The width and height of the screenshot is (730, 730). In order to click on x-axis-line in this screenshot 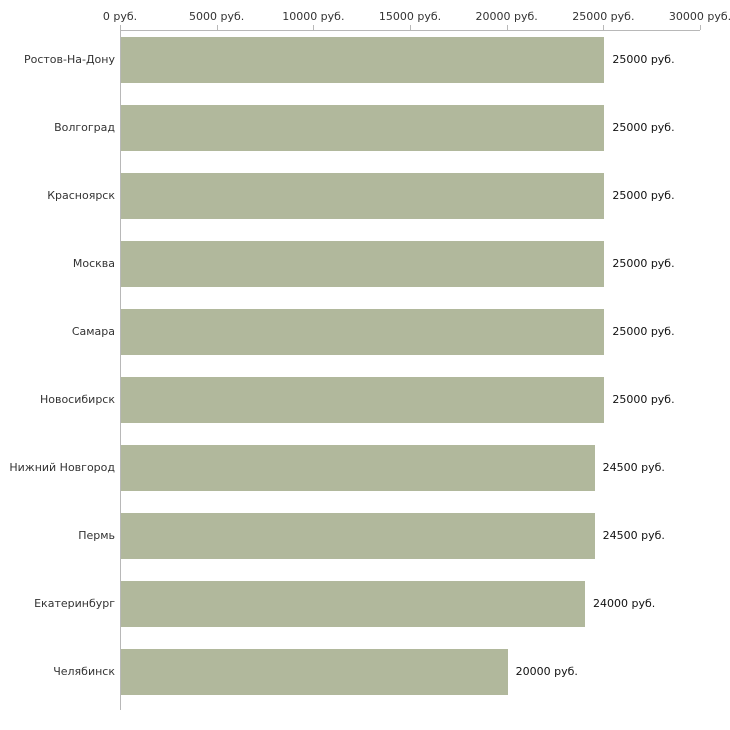, I will do `click(410, 30)`.